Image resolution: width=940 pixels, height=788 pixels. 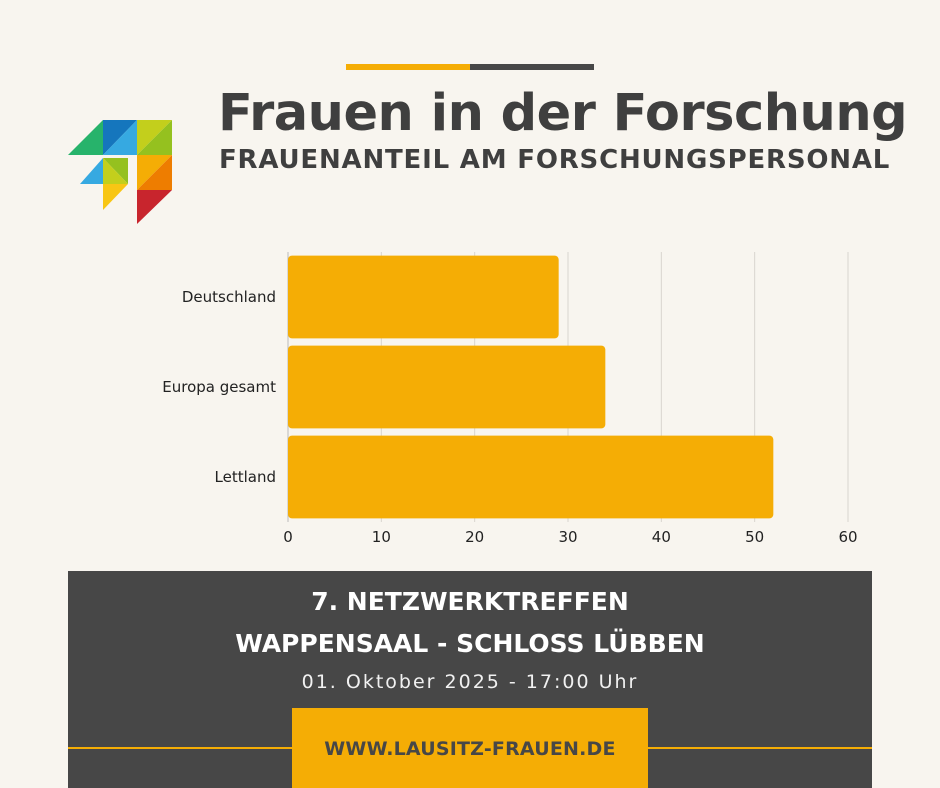 What do you see at coordinates (423, 297) in the screenshot?
I see `bar-deutschland` at bounding box center [423, 297].